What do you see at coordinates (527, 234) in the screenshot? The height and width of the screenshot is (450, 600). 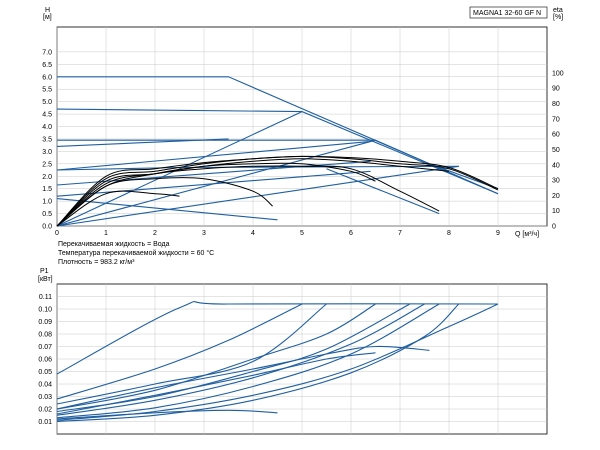 I see `top-x-axis-label: Q [м³/ч]` at bounding box center [527, 234].